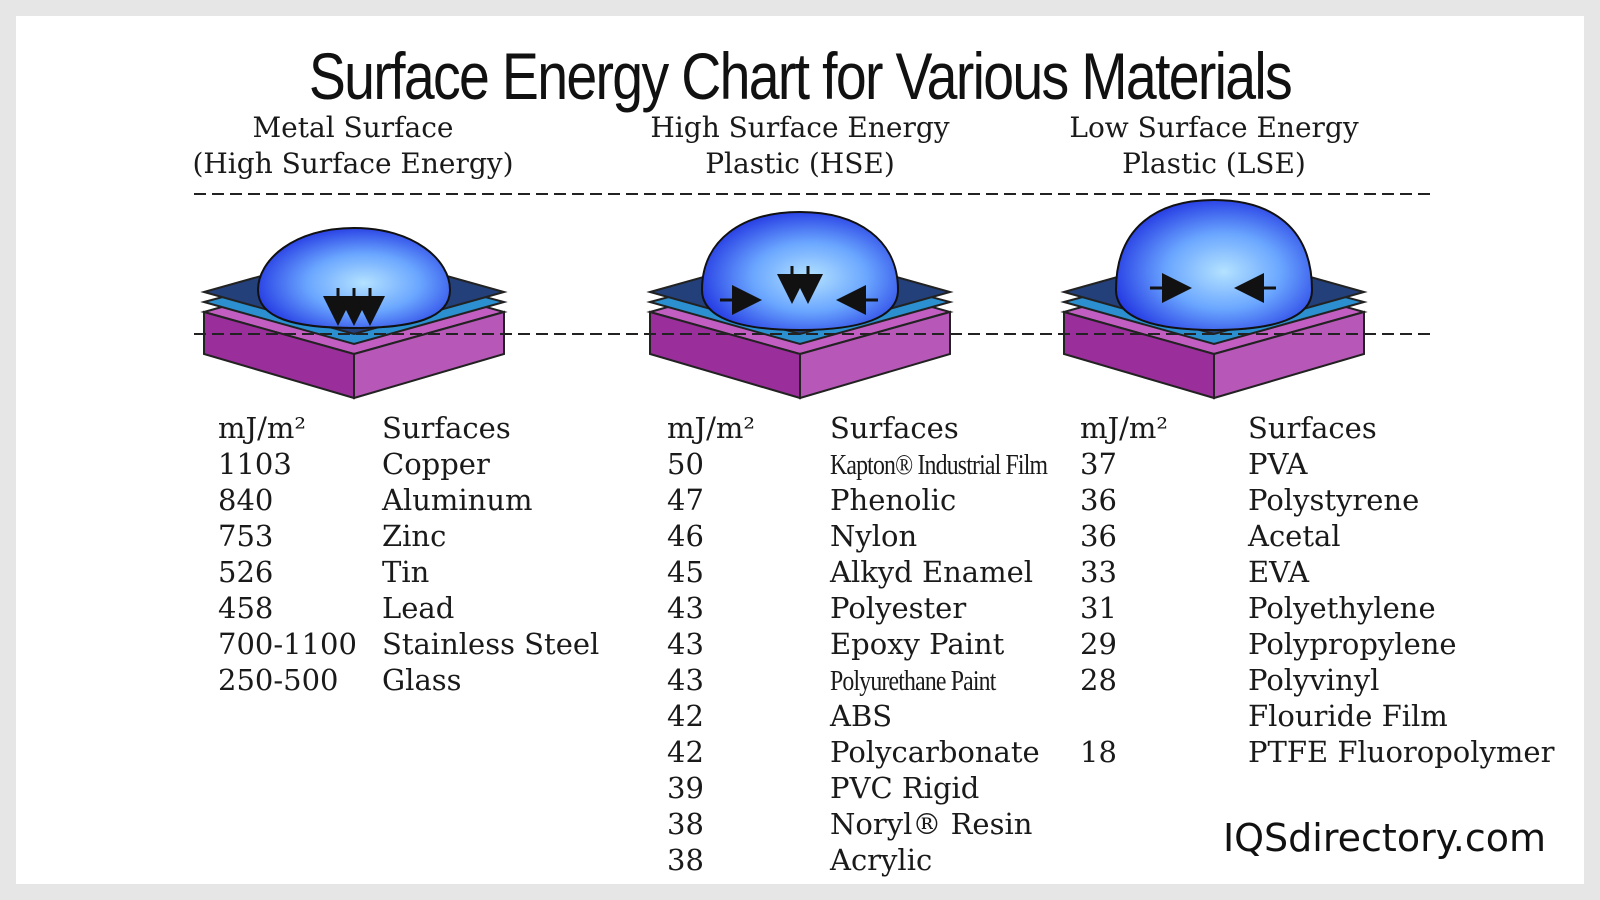 The width and height of the screenshot is (1600, 900). What do you see at coordinates (1214, 146) in the screenshot?
I see `section-heading-lse: Low Surface Energy Plastic (LSE)` at bounding box center [1214, 146].